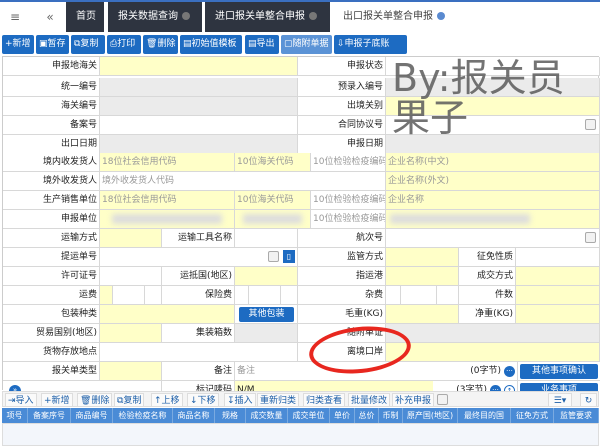  Describe the element at coordinates (167, 219) in the screenshot. I see `declarant-credit-code-input` at that location.